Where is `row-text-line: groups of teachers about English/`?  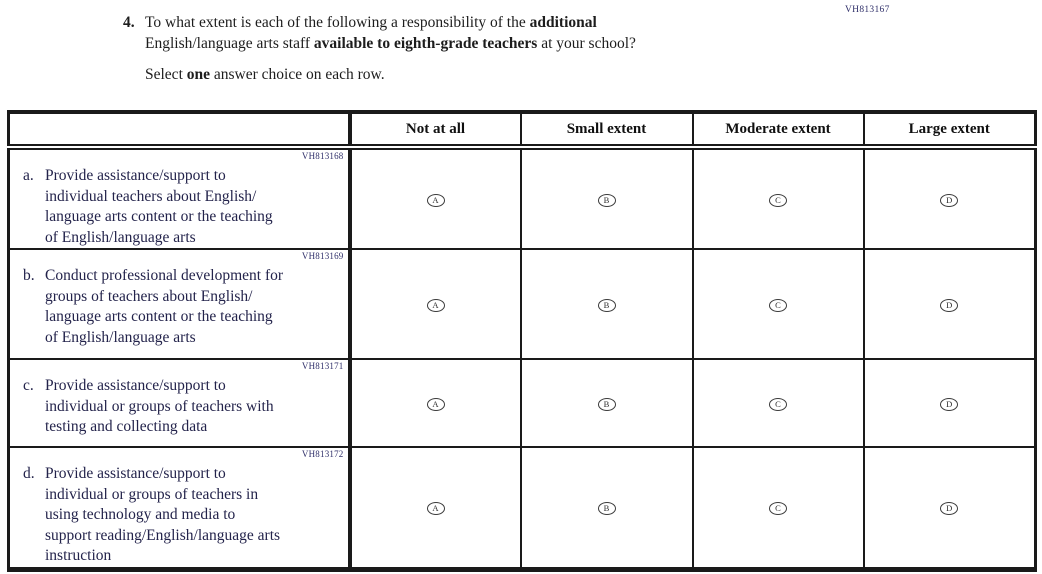 row-text-line: groups of teachers about English/ is located at coordinates (149, 296).